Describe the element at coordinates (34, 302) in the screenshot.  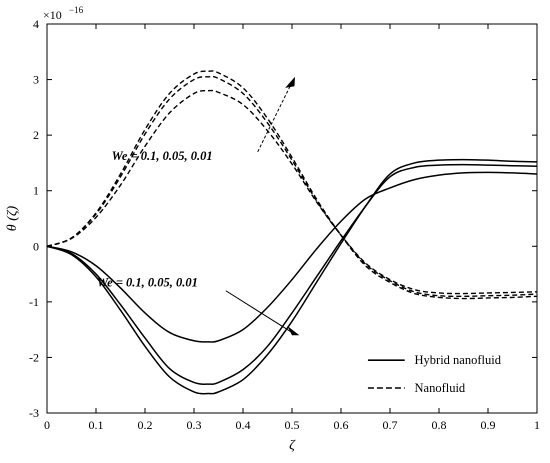
I see `y-tick-label: -1` at that location.